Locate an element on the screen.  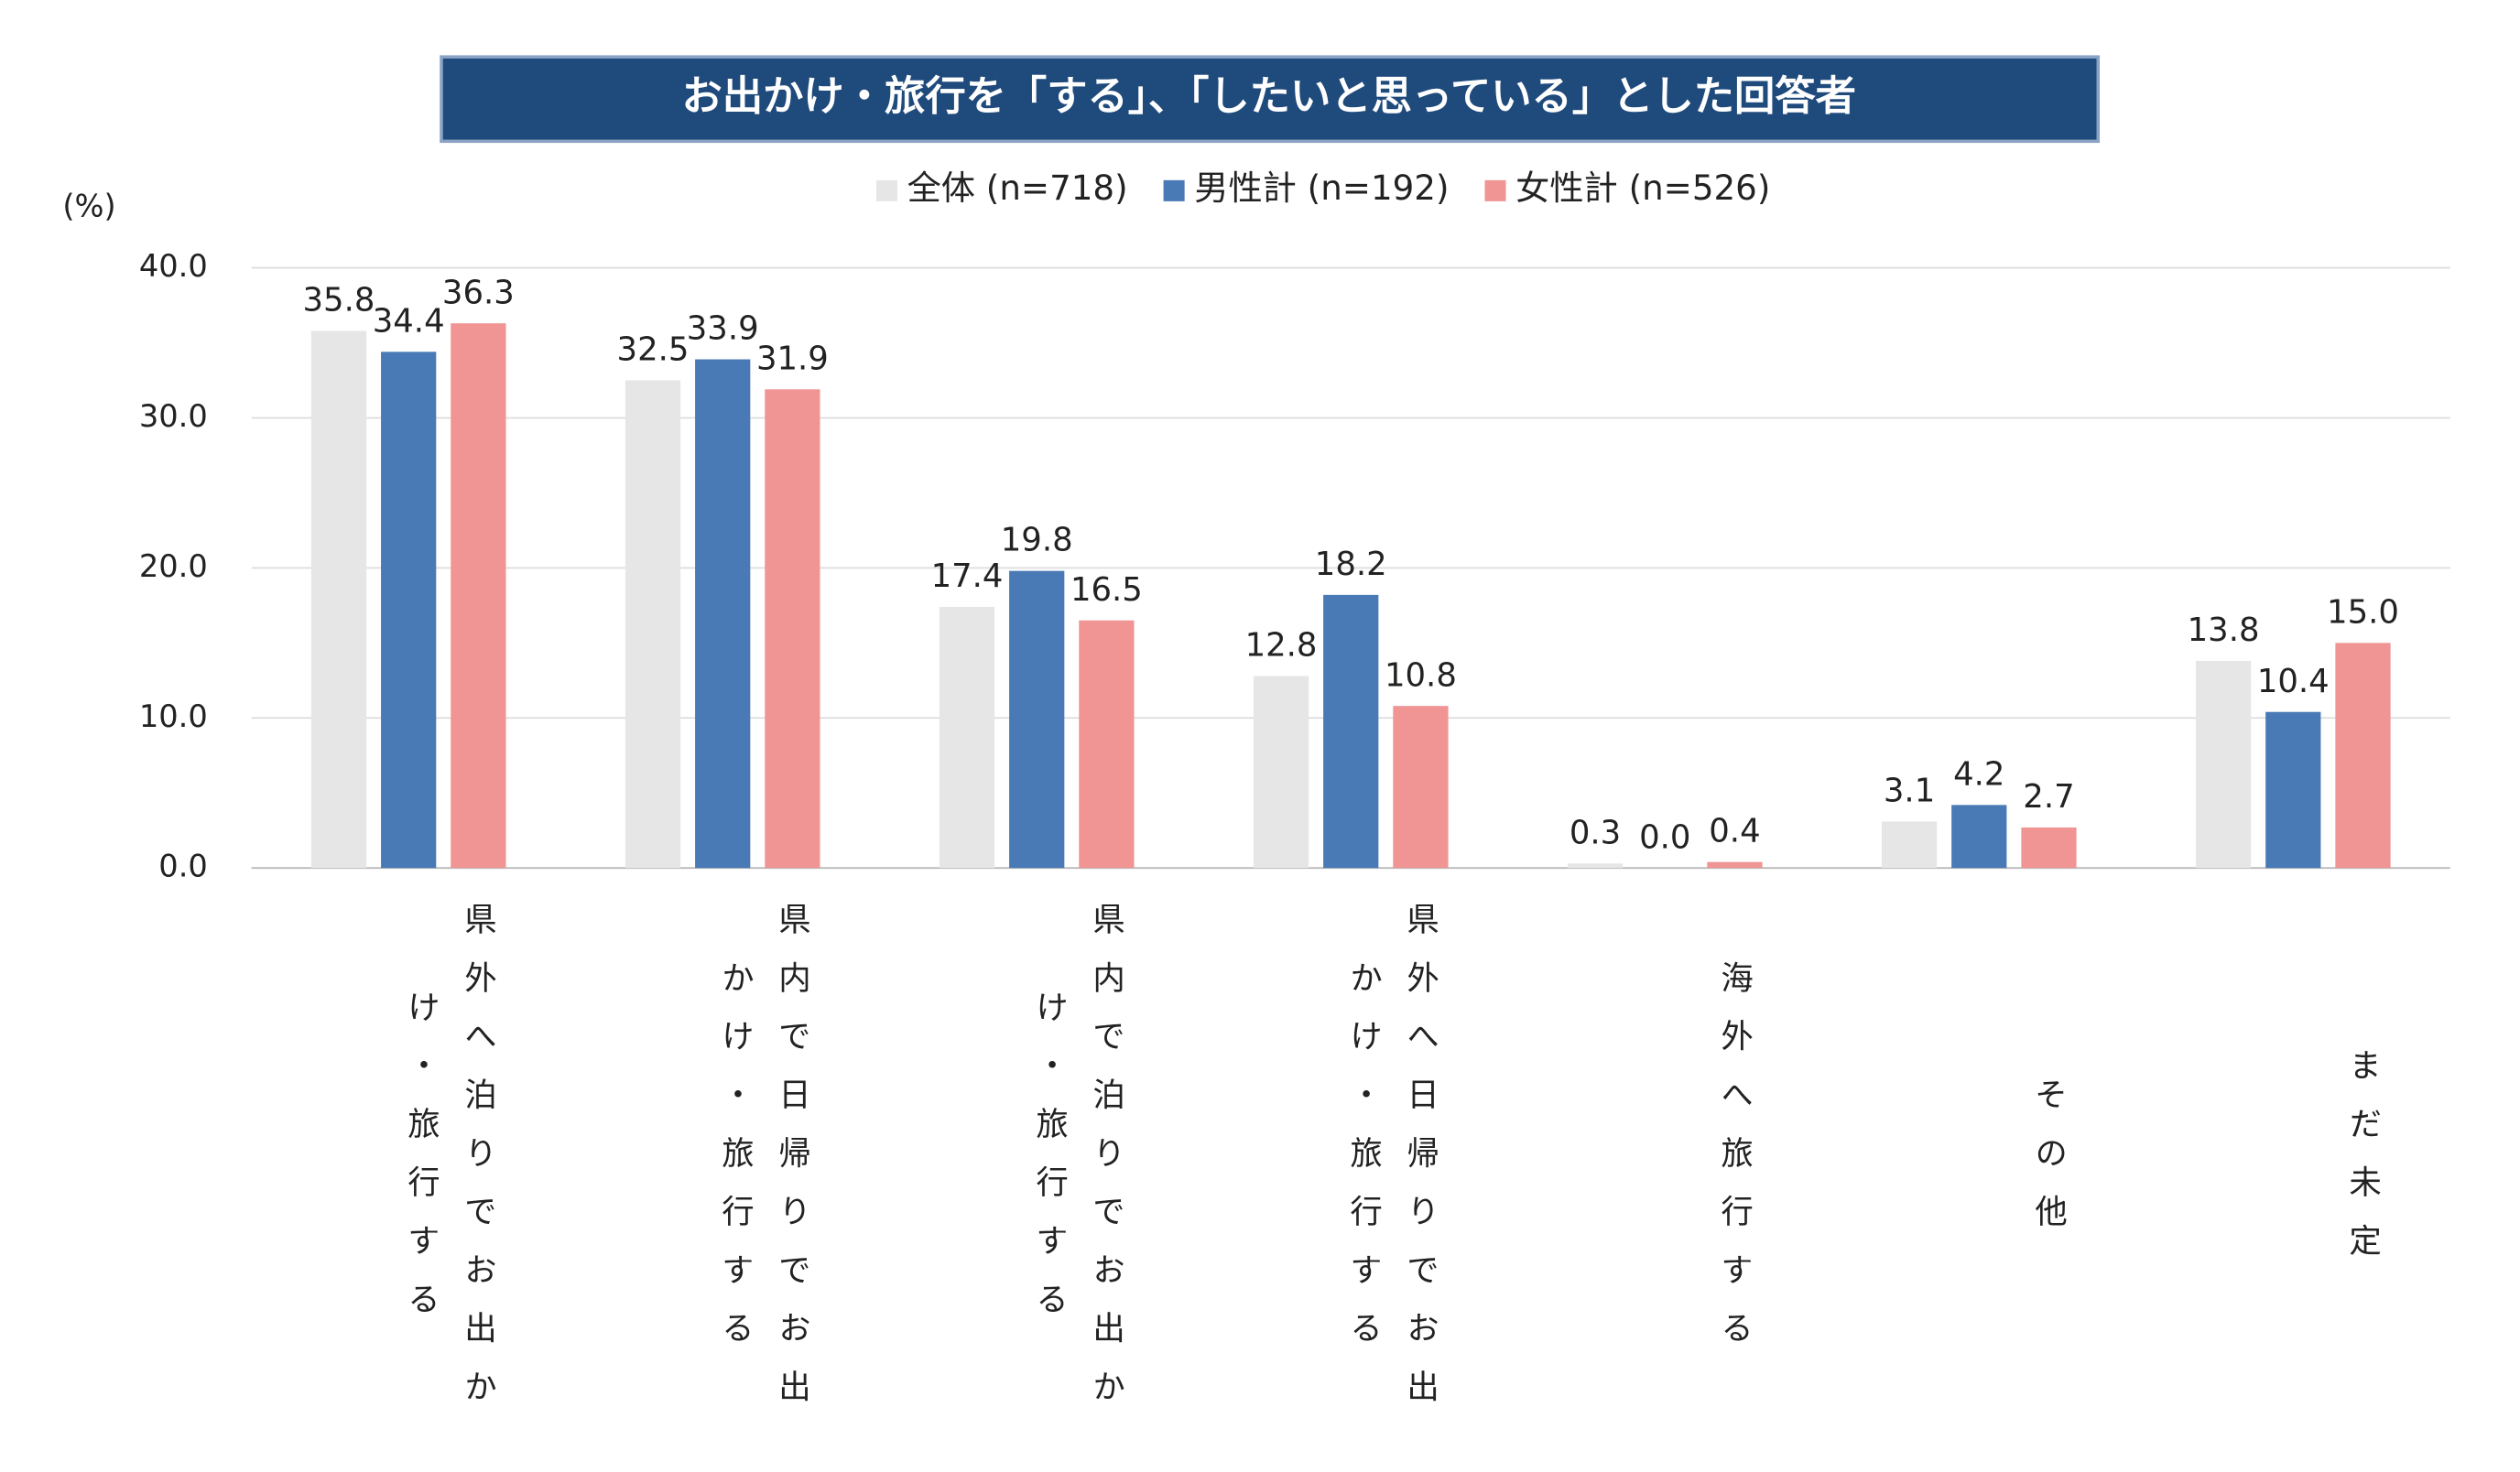
x-tick-label-box: 海外へ旅行する is located at coordinates (1734, 1164).